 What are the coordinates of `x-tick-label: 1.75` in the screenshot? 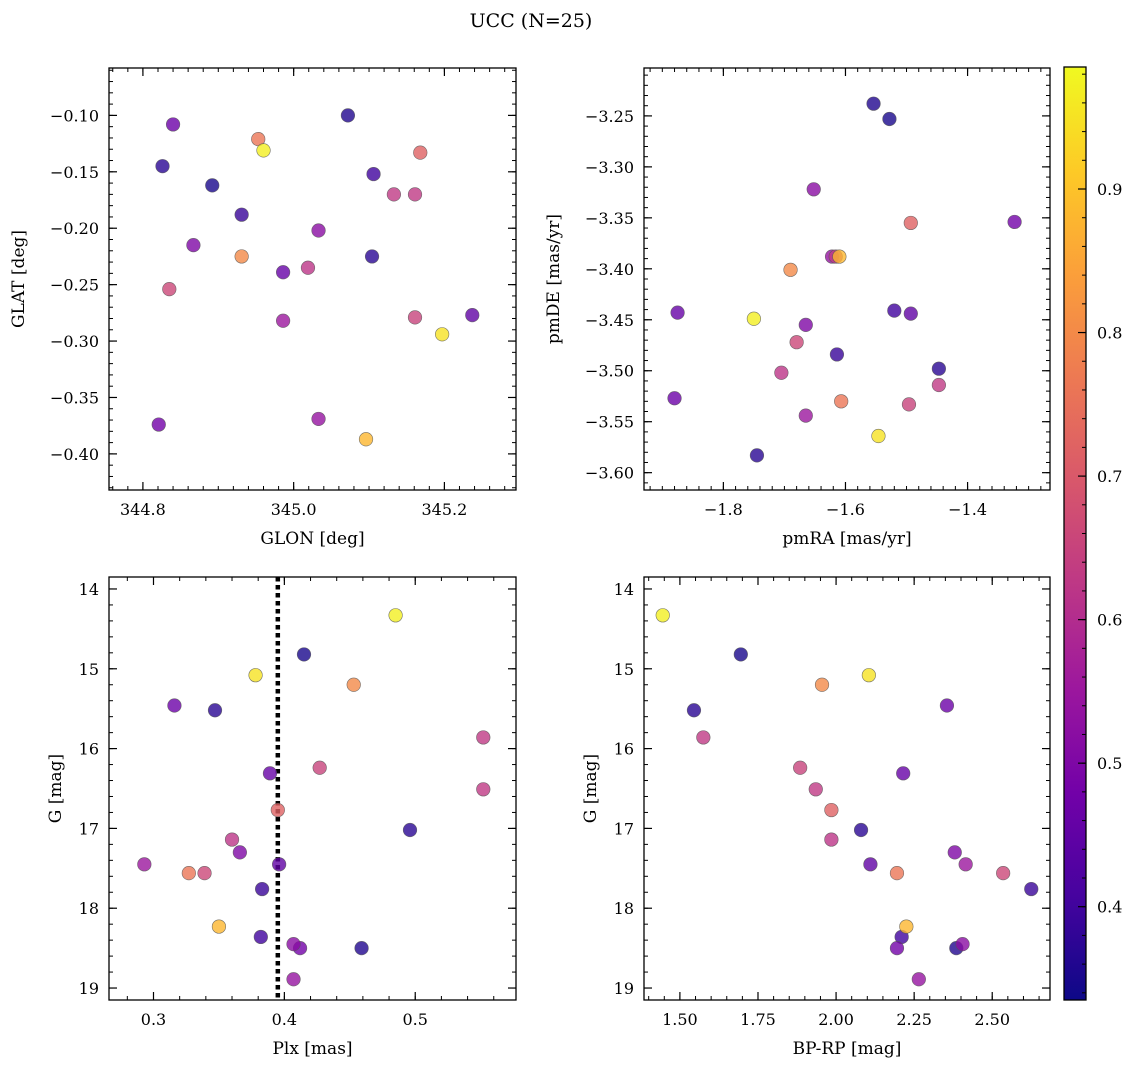 It's located at (758, 1019).